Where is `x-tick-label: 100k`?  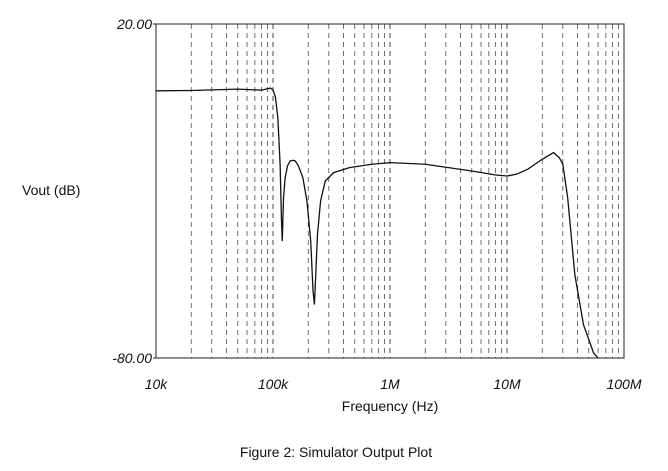 x-tick-label: 100k is located at coordinates (273, 384).